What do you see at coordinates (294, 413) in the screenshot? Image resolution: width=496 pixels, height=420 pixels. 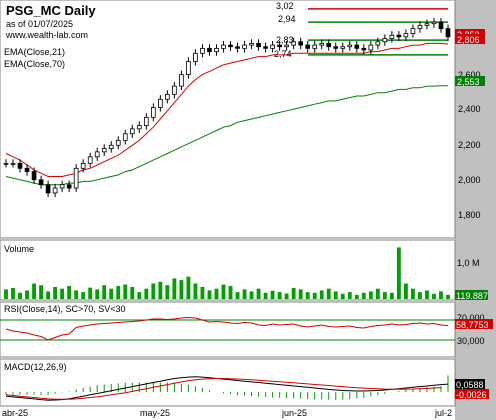 I see `date-tick: jun-25` at bounding box center [294, 413].